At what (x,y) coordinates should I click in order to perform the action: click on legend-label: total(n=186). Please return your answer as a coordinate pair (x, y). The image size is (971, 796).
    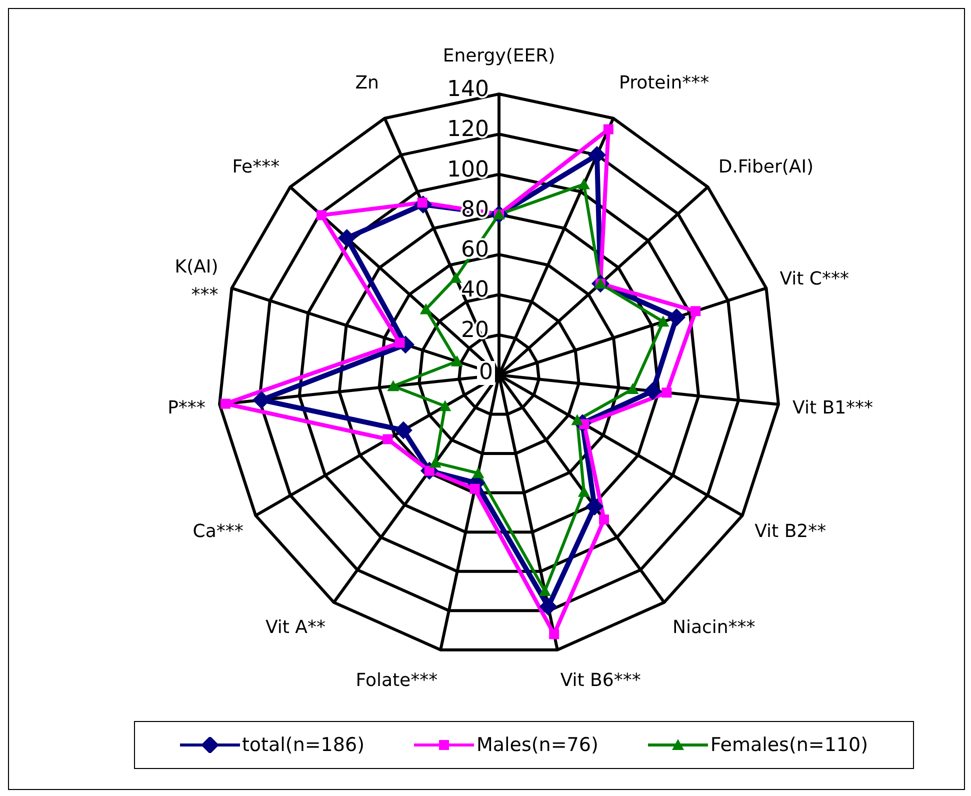
    Looking at the image, I should click on (303, 745).